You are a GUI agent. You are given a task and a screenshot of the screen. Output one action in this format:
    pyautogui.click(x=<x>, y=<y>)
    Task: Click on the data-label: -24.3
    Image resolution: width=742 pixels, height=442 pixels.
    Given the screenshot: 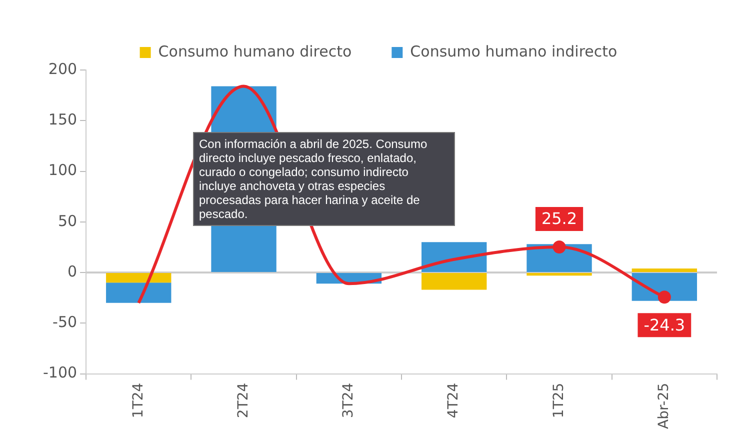 What is the action you would take?
    pyautogui.click(x=665, y=324)
    